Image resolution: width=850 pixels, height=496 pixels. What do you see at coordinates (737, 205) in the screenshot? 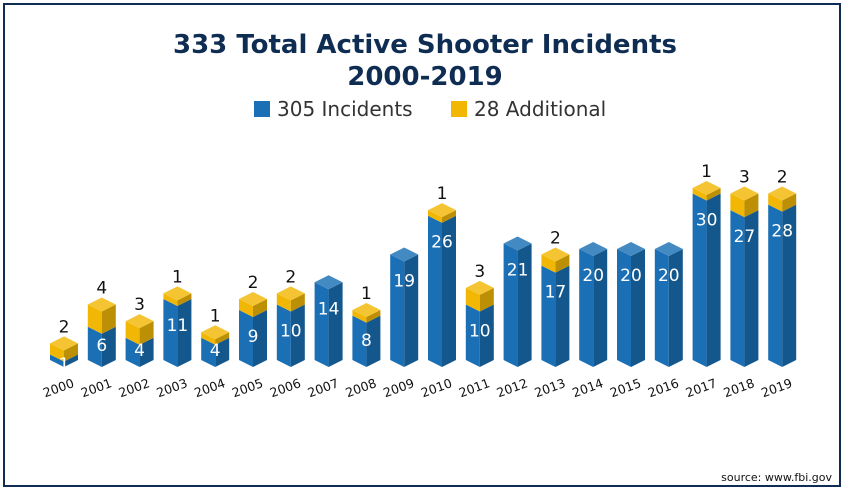
I see `bar-additional-2018-left-face` at bounding box center [737, 205].